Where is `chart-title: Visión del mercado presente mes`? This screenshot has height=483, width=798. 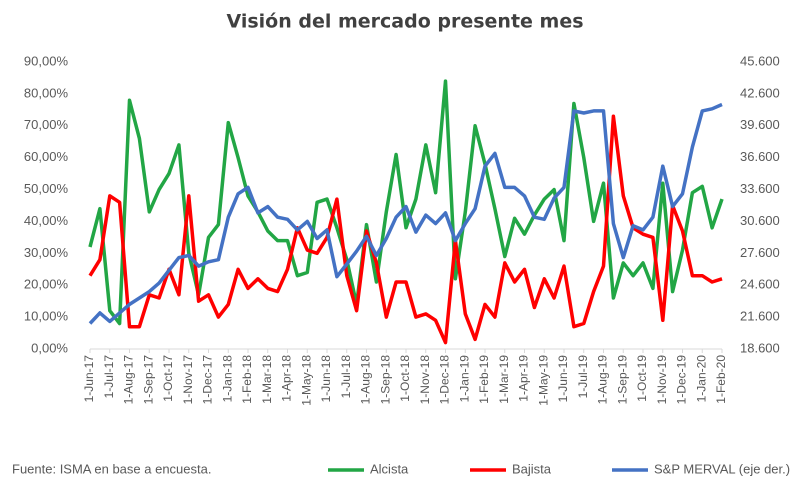
chart-title: Visión del mercado presente mes is located at coordinates (404, 22).